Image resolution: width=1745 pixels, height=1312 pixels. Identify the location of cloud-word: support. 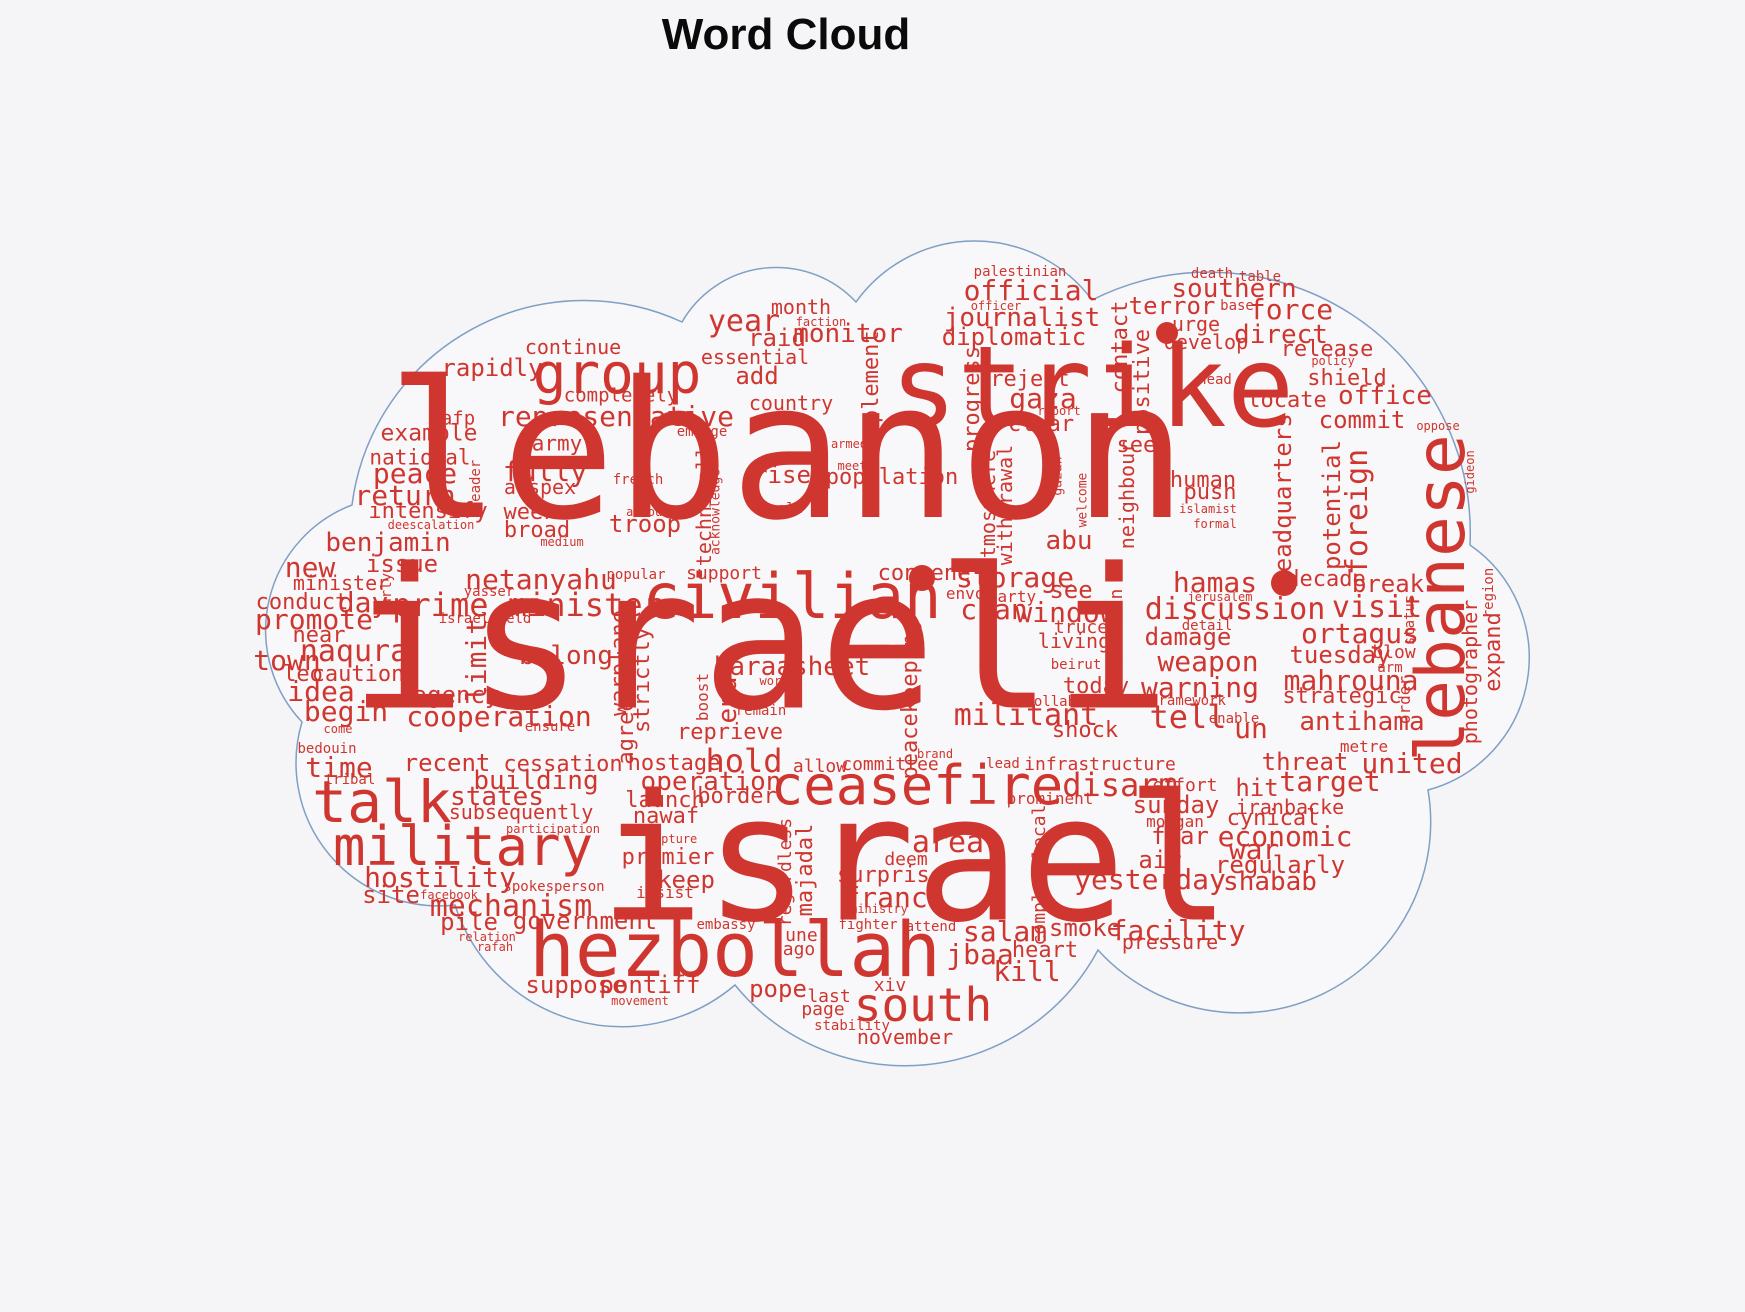
(724, 573).